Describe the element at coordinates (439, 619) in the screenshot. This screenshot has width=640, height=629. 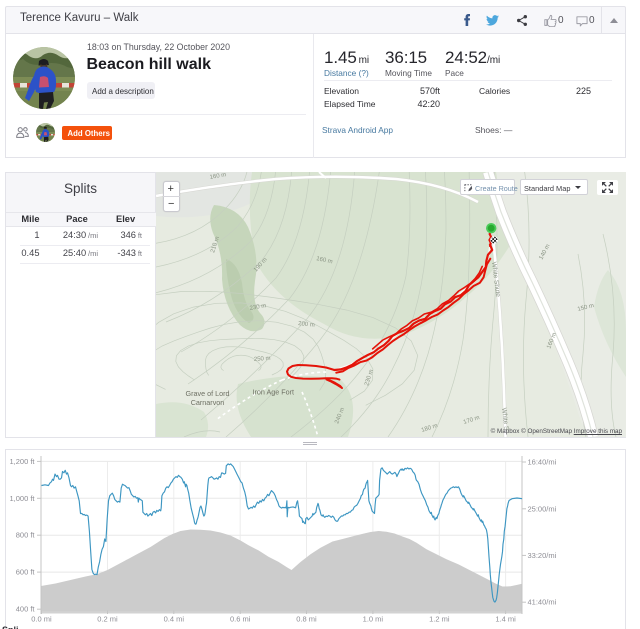
I see `svg-text: 1.2 mi` at that location.